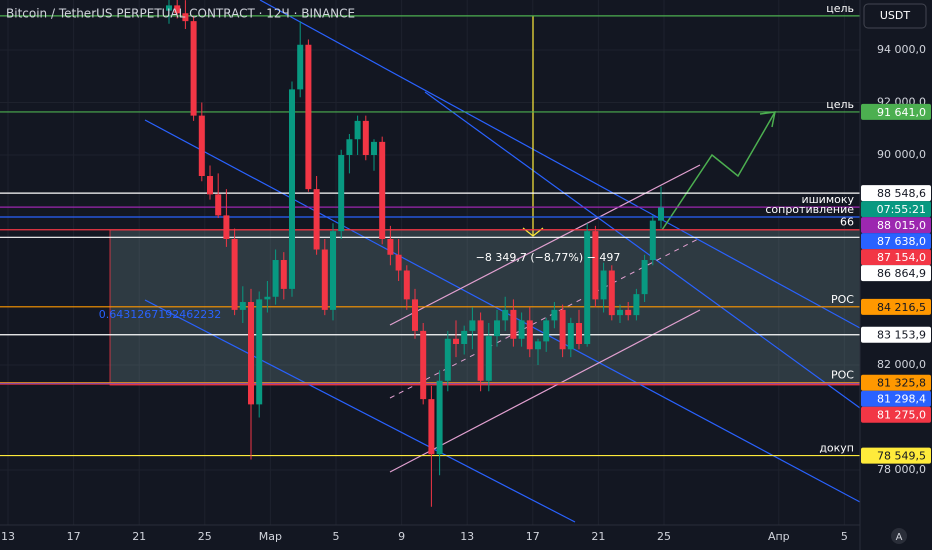 This screenshot has width=932, height=550. I want to click on price-tag-label: 88 548,6, so click(901, 193).